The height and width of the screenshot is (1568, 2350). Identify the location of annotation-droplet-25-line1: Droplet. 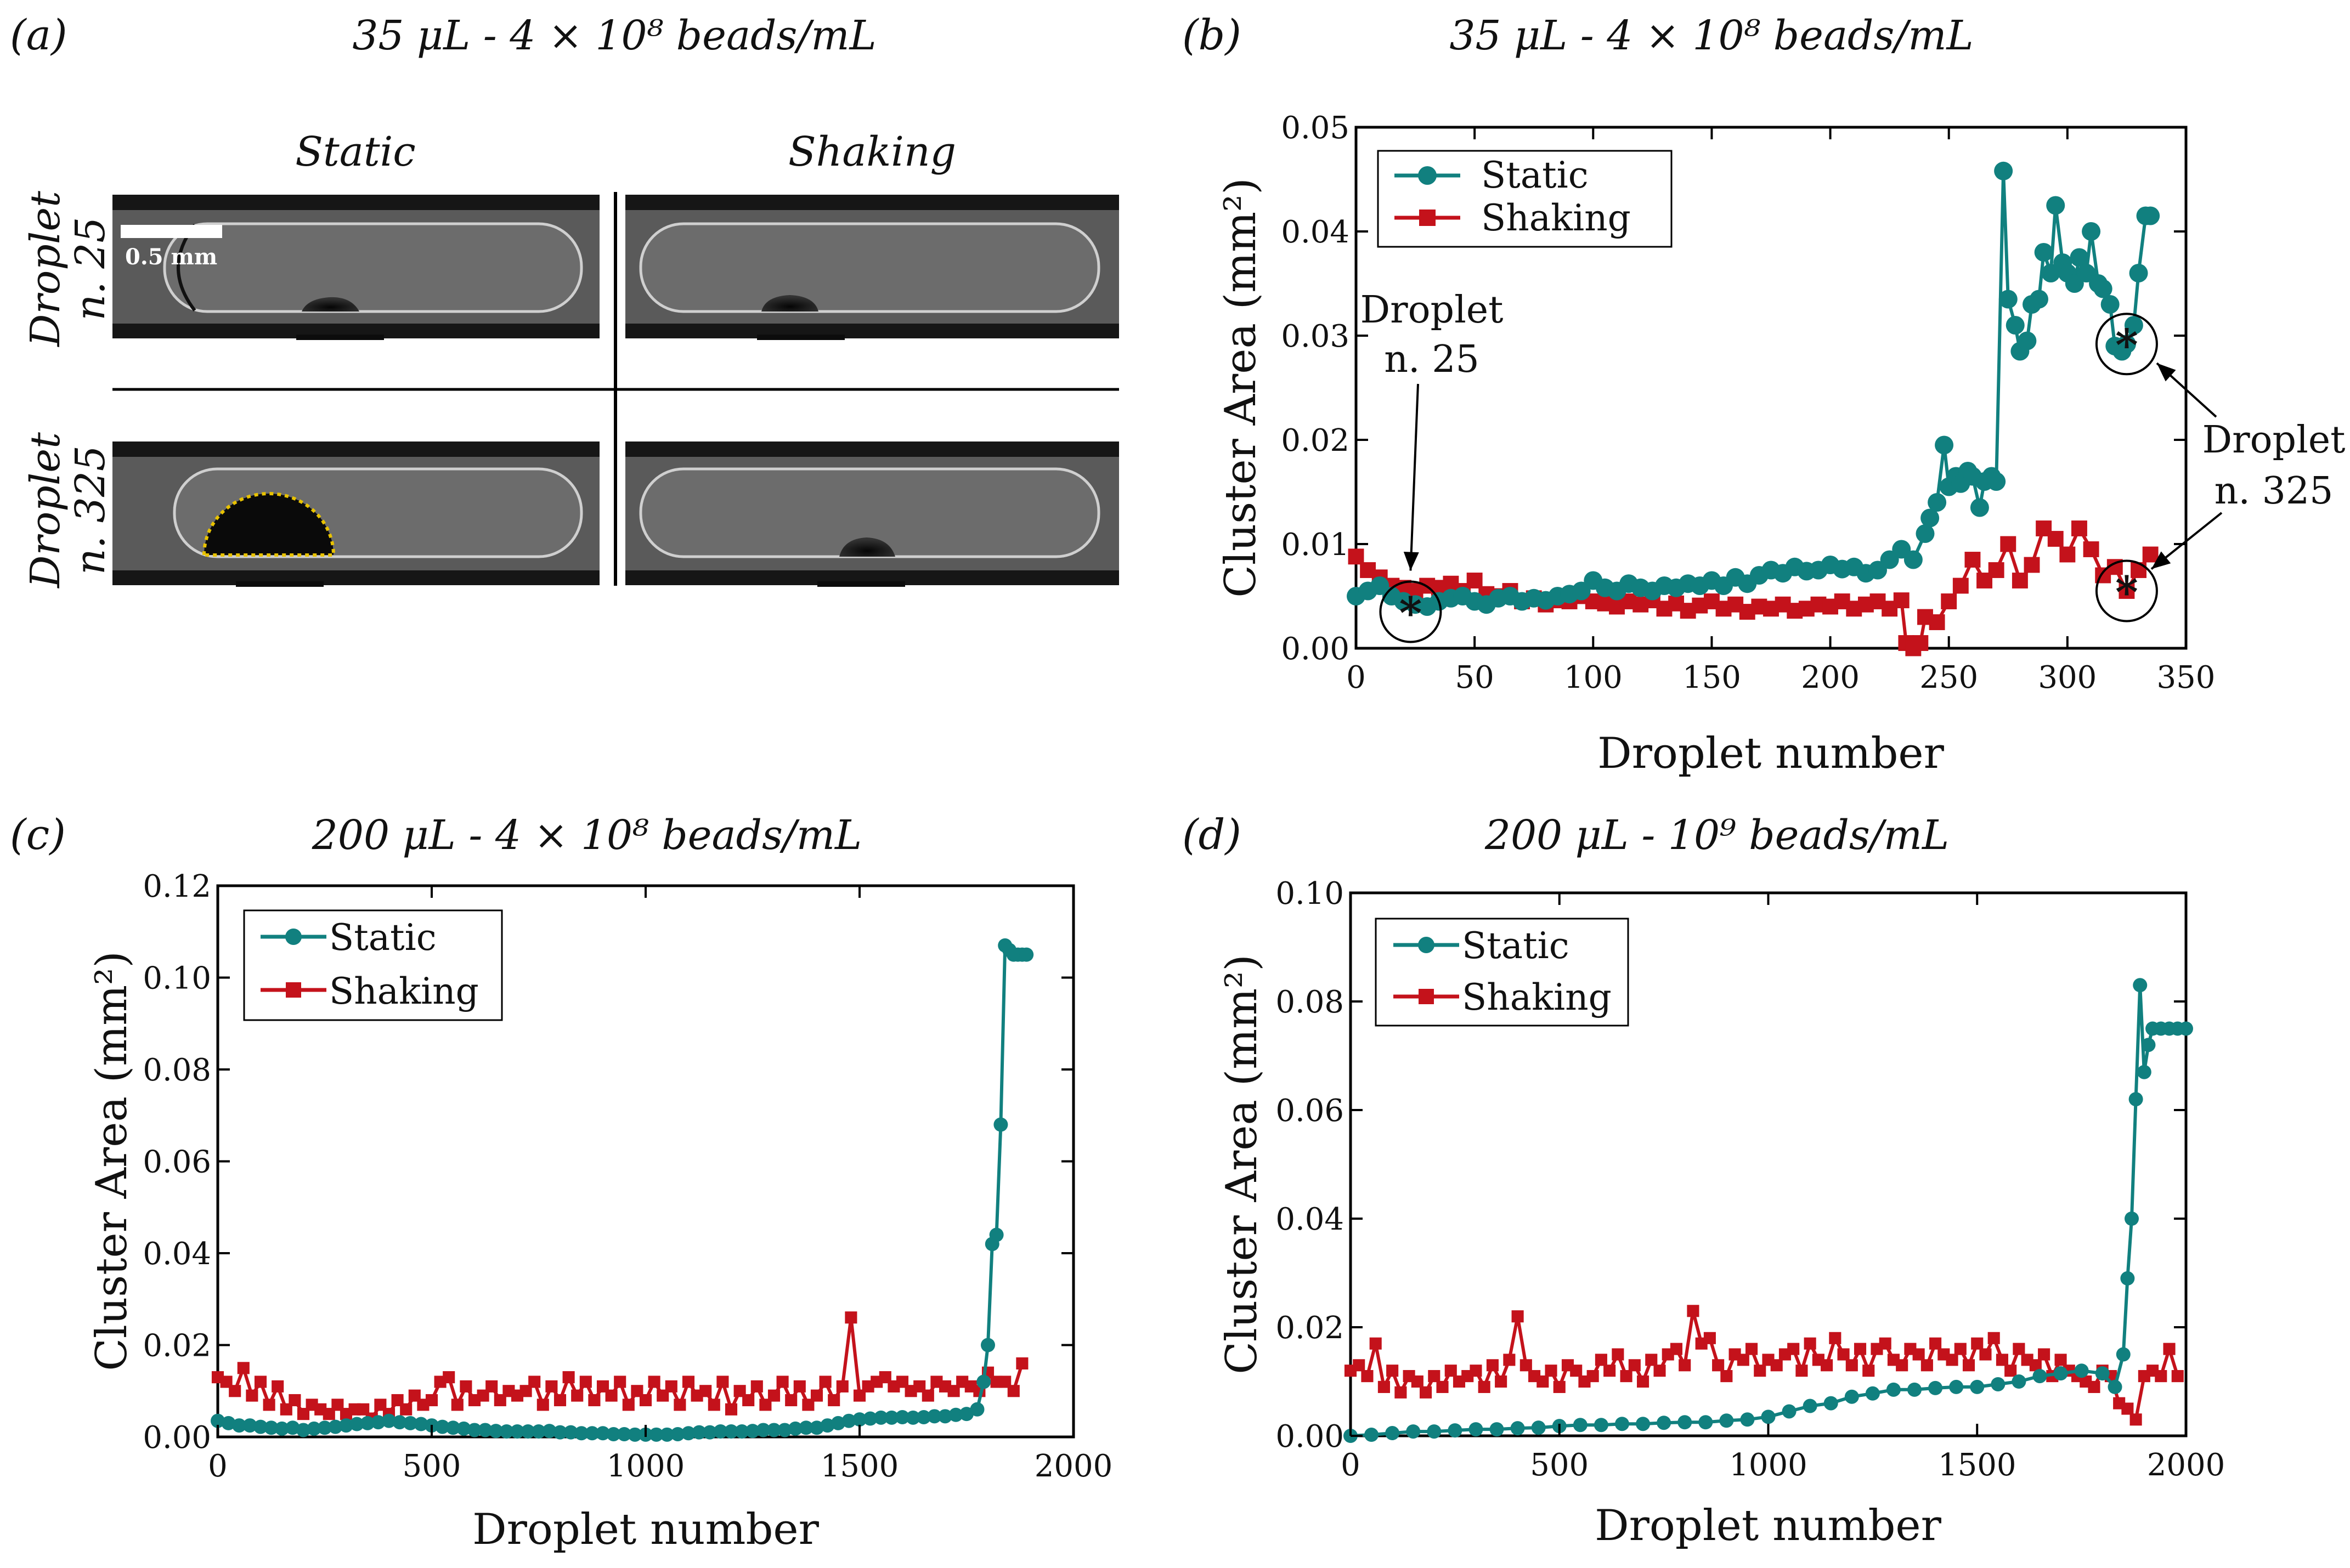
(1432, 310).